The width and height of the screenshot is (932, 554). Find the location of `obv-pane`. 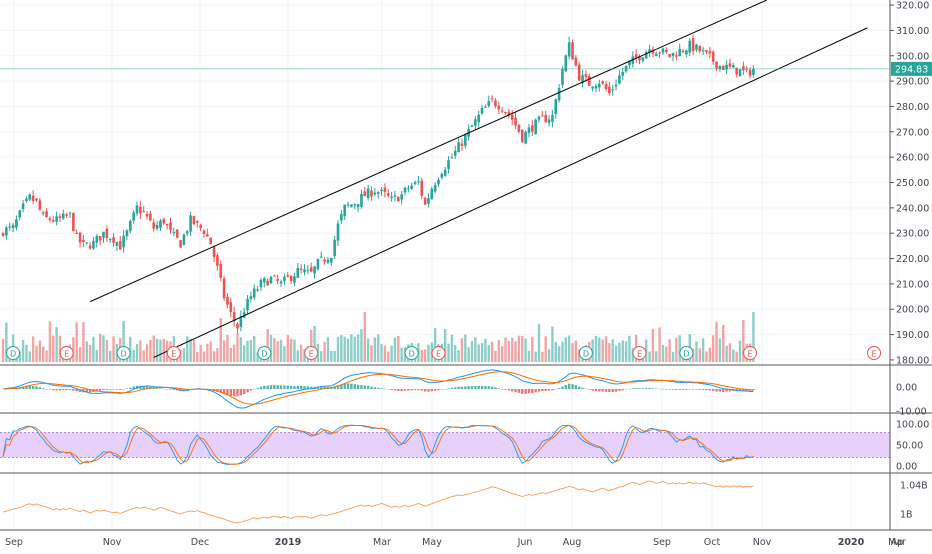

obv-pane is located at coordinates (378, 502).